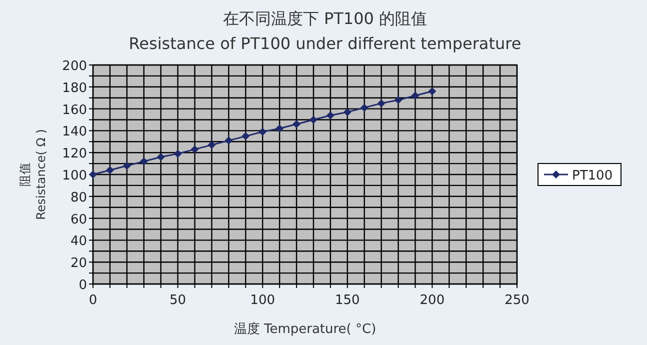 The height and width of the screenshot is (345, 647). Describe the element at coordinates (78, 264) in the screenshot. I see `y-tick-label: 20` at that location.